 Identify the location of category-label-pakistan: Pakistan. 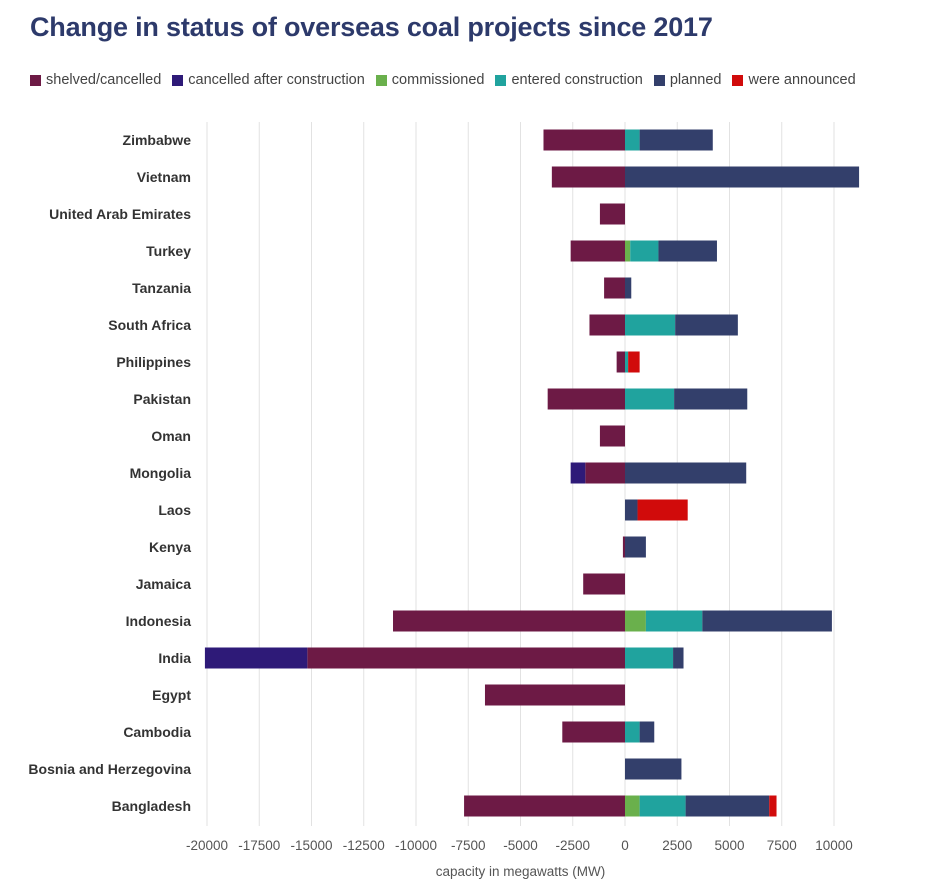
(162, 399).